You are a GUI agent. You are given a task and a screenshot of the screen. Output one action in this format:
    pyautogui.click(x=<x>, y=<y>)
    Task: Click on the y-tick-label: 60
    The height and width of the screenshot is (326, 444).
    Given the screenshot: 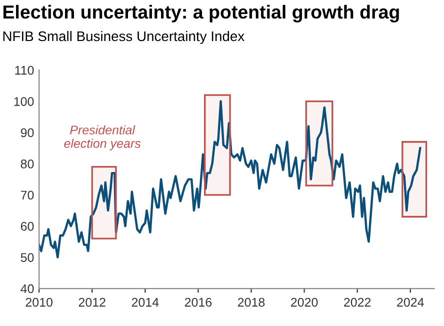 What is the action you would take?
    pyautogui.click(x=27, y=226)
    